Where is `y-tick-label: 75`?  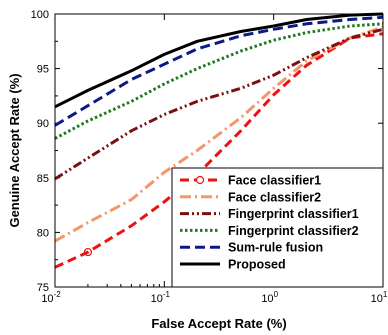
y-tick-label: 75 is located at coordinates (43, 288).